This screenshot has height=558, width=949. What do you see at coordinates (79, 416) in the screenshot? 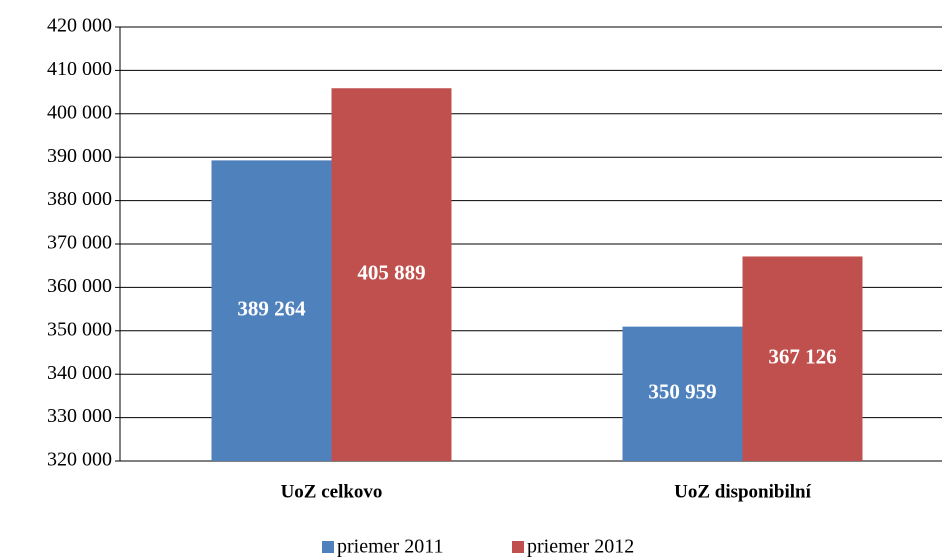
I see `y-tick-label: 330 000` at bounding box center [79, 416].